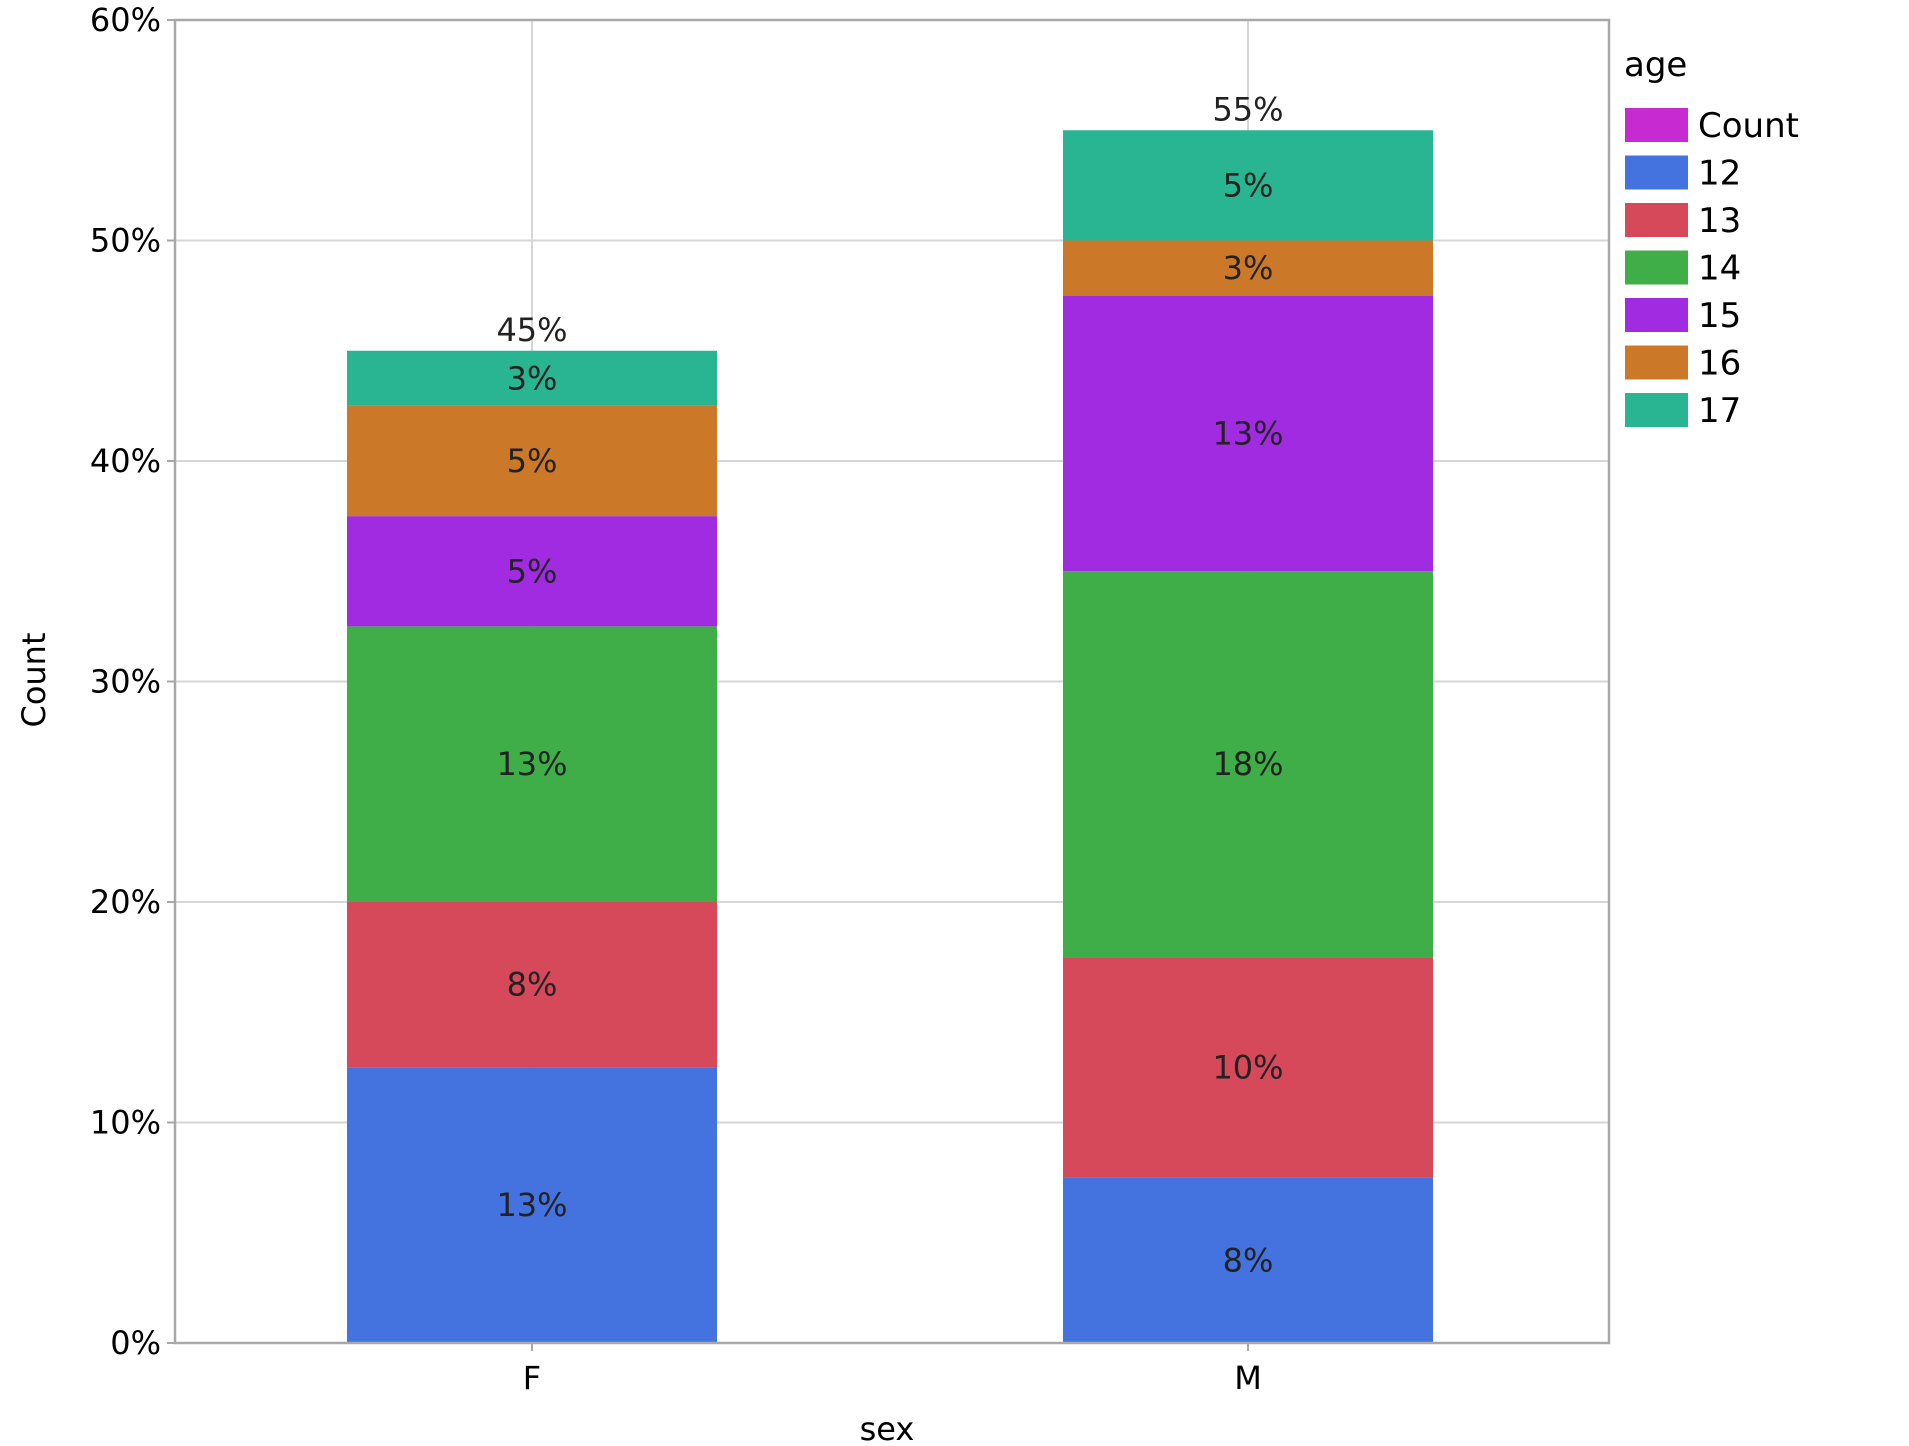 Image resolution: width=1909 pixels, height=1446 pixels. Describe the element at coordinates (125, 902) in the screenshot. I see `y-tick-label: 20%` at that location.